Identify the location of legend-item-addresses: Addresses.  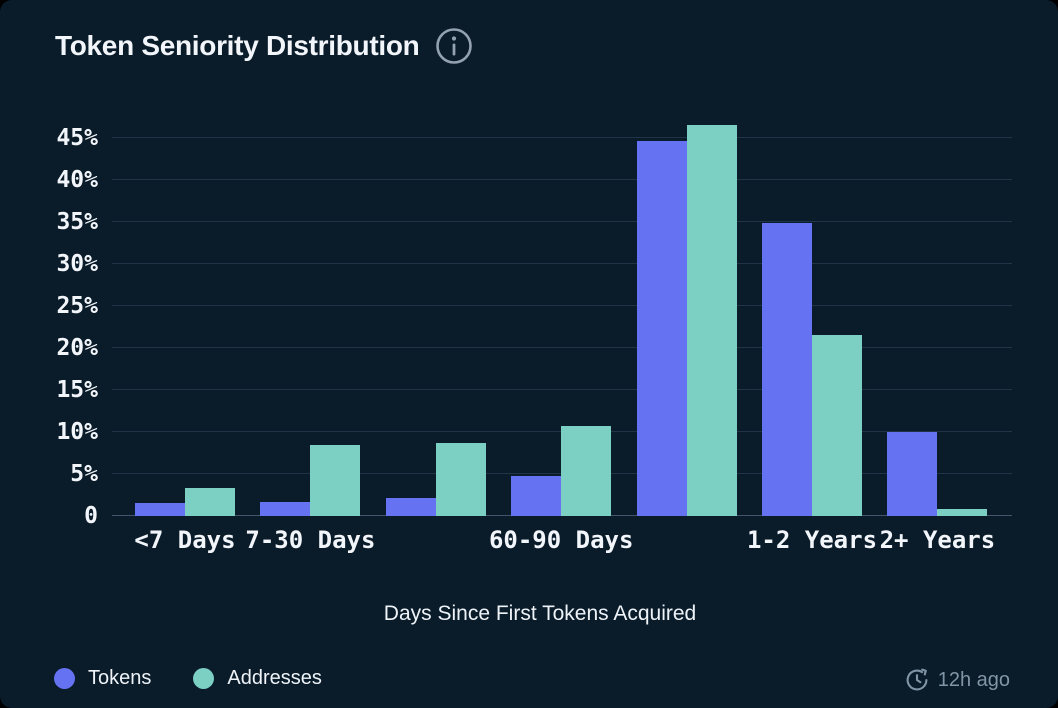
(257, 678).